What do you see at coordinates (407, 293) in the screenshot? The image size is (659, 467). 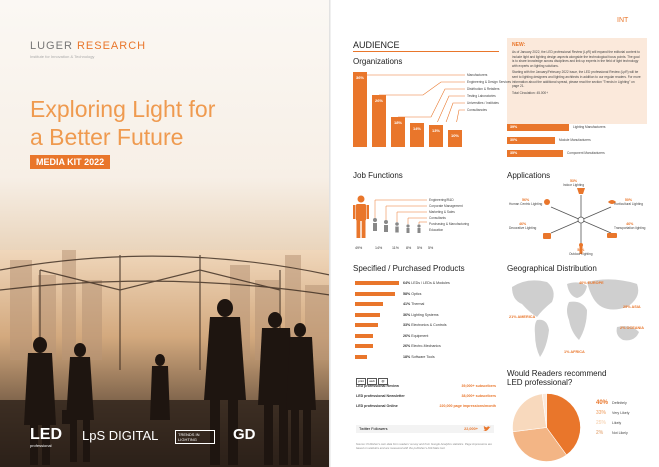 I see `product-pct: 58%` at bounding box center [407, 293].